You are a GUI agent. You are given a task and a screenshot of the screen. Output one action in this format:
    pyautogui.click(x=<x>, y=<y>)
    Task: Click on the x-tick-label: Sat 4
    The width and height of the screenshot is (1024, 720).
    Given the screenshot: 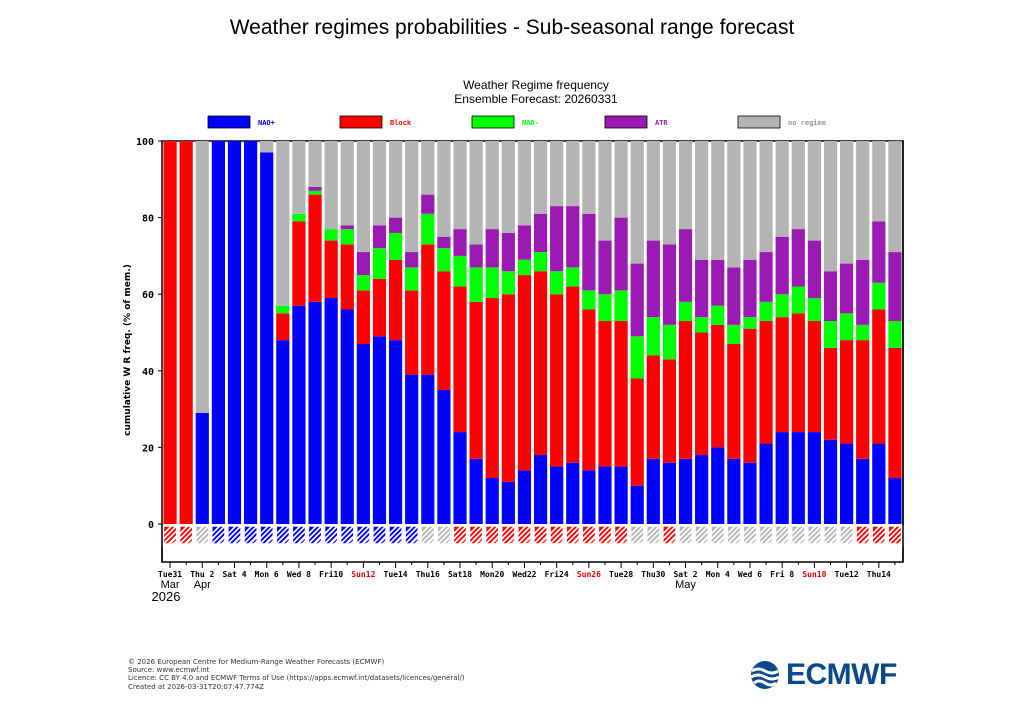 What is the action you would take?
    pyautogui.click(x=234, y=574)
    